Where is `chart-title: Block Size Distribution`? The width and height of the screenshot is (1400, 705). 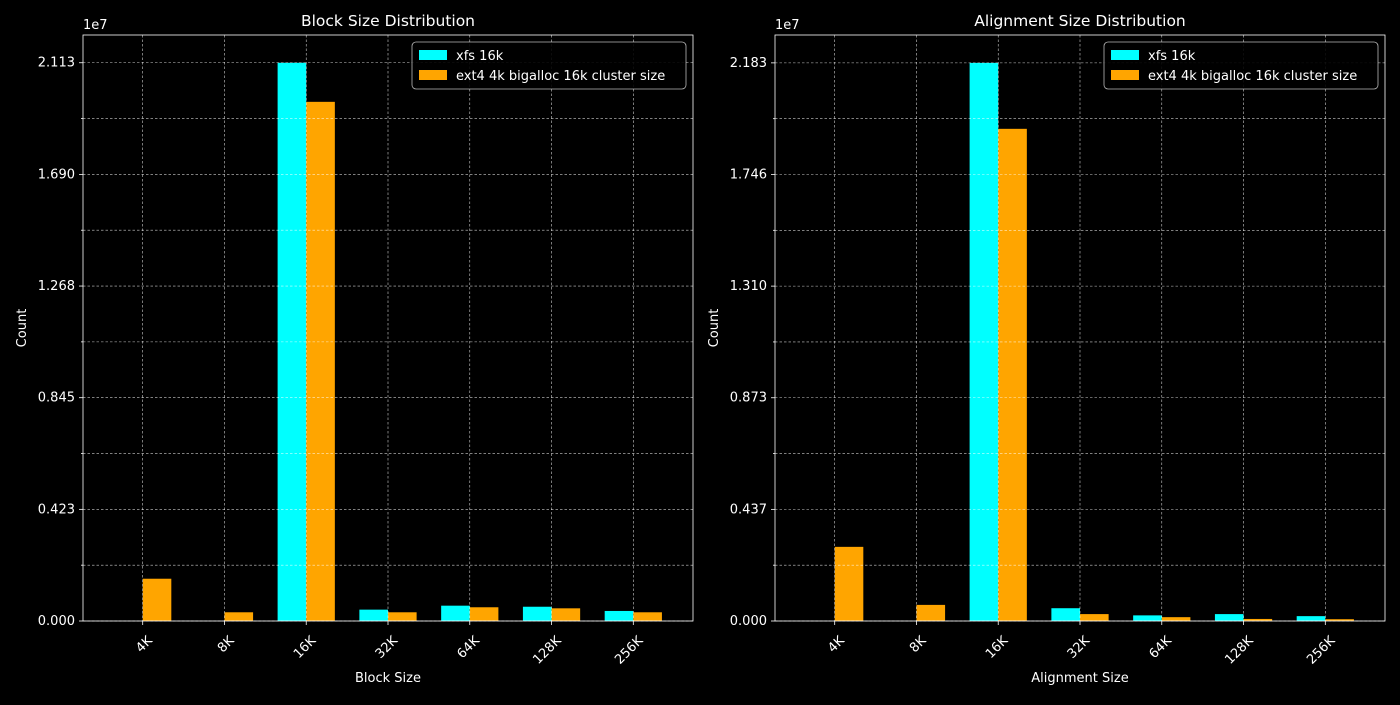 chart-title: Block Size Distribution is located at coordinates (388, 21).